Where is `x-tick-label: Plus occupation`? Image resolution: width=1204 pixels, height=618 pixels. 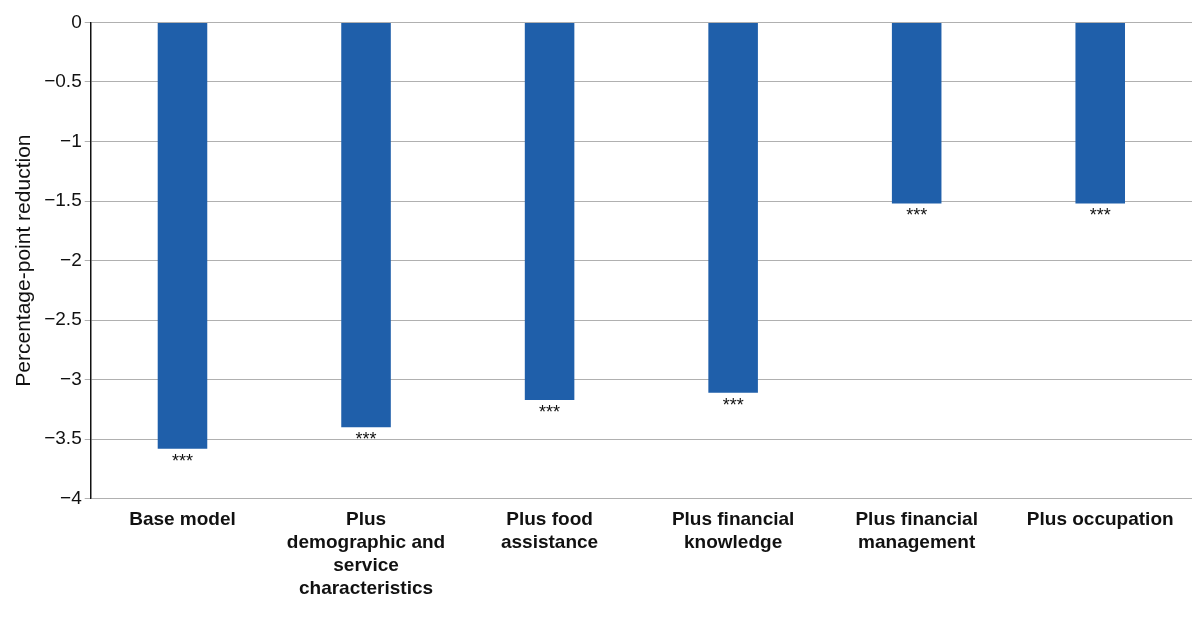
x-tick-label: Plus occupation is located at coordinates (1100, 519).